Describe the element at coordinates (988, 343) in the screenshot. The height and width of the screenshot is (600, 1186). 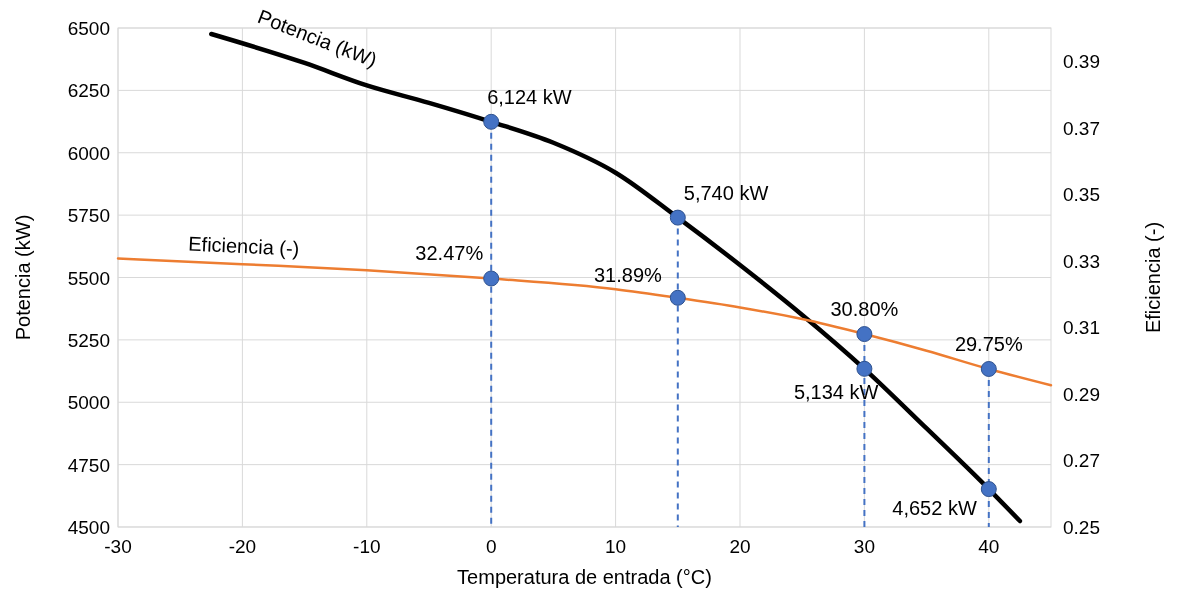
I see `data-label: 29.75%` at that location.